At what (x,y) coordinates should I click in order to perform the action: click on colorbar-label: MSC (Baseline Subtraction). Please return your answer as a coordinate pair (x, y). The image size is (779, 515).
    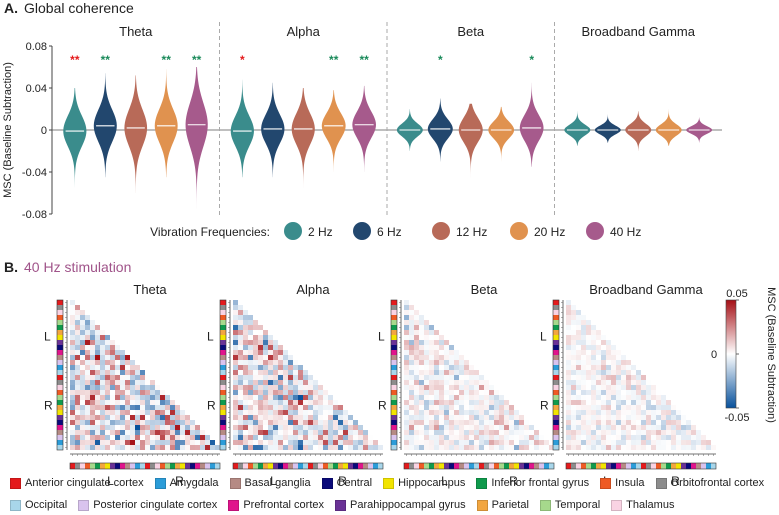
    Looking at the image, I should click on (771, 355).